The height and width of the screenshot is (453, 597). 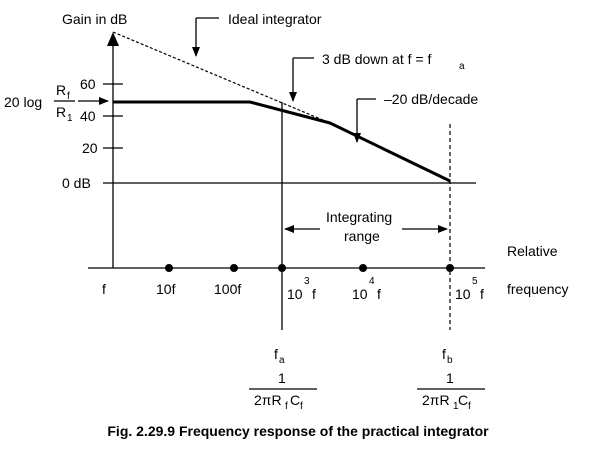 What do you see at coordinates (234, 268) in the screenshot?
I see `x-dot-100f` at bounding box center [234, 268].